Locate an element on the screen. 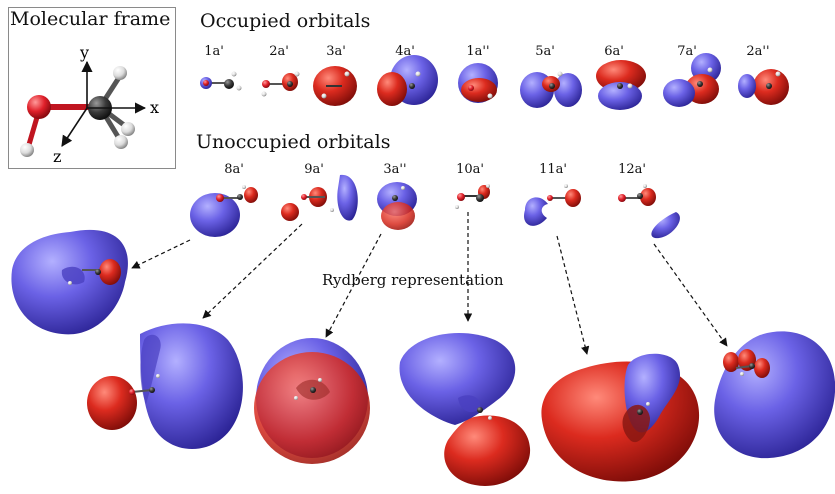 The height and width of the screenshot is (494, 835). orbital-8a-small is located at coordinates (224, 211).